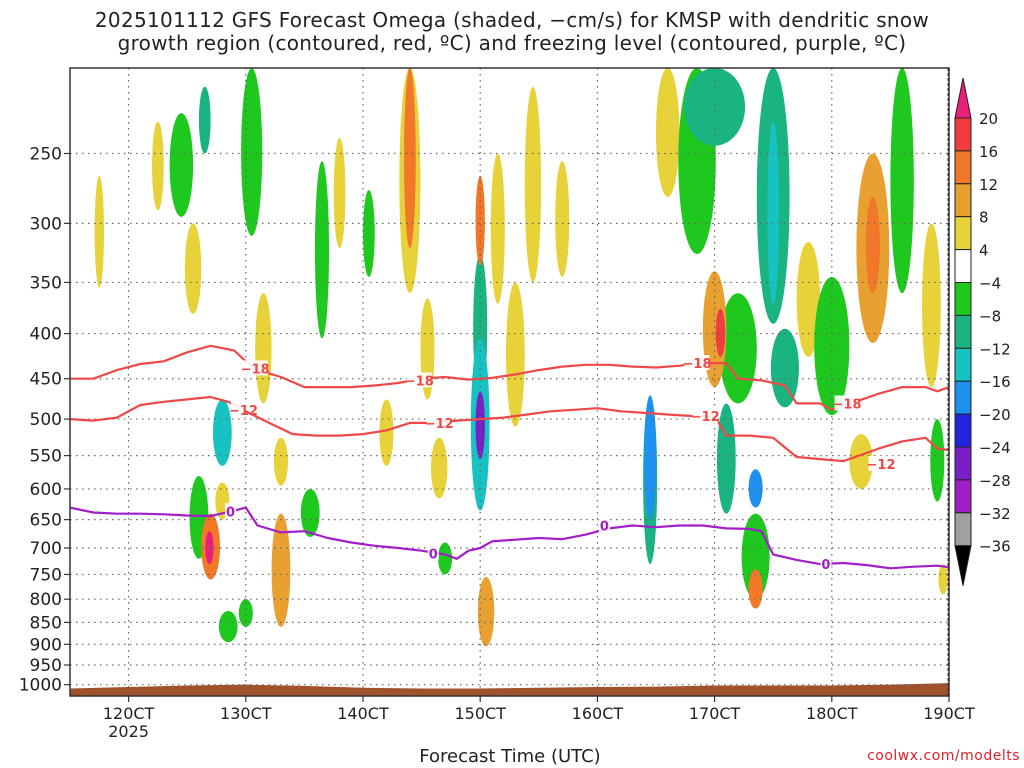 This screenshot has width=1024, height=768. What do you see at coordinates (995, 382) in the screenshot?
I see `colorbar-label: −16` at bounding box center [995, 382].